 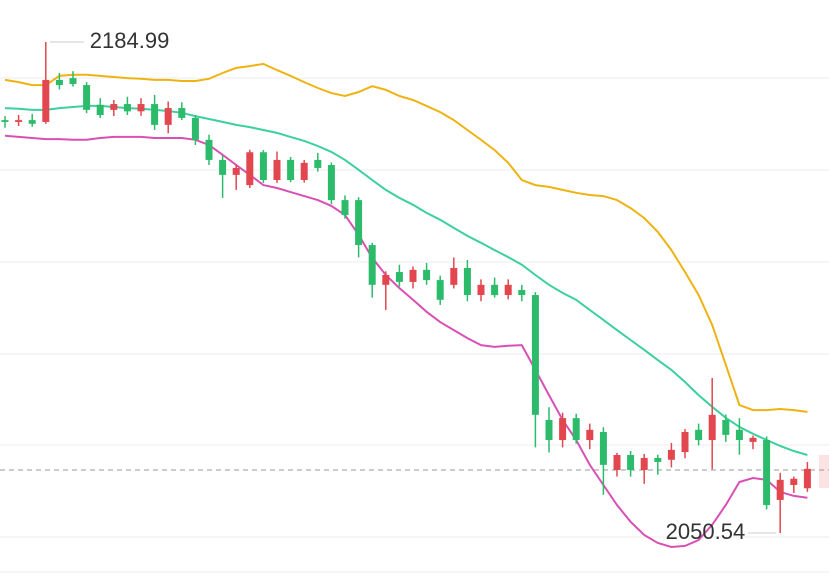 What do you see at coordinates (706, 531) in the screenshot?
I see `min-label: 2050.54` at bounding box center [706, 531].